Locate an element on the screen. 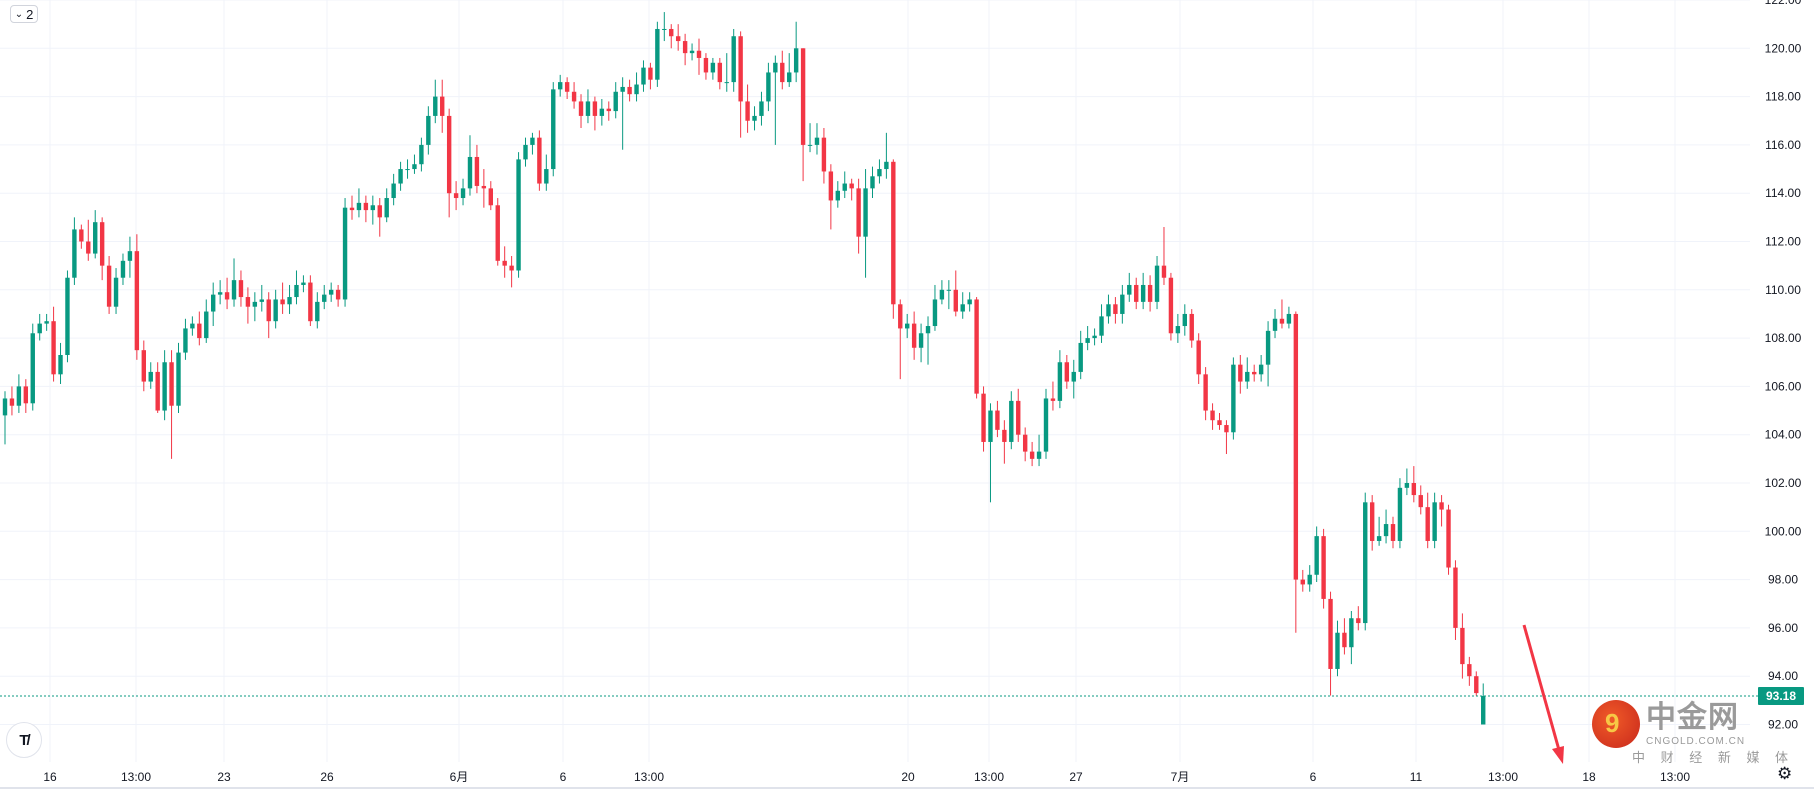 This screenshot has height=792, width=1814. tradingview-logo: T/ is located at coordinates (24, 740).